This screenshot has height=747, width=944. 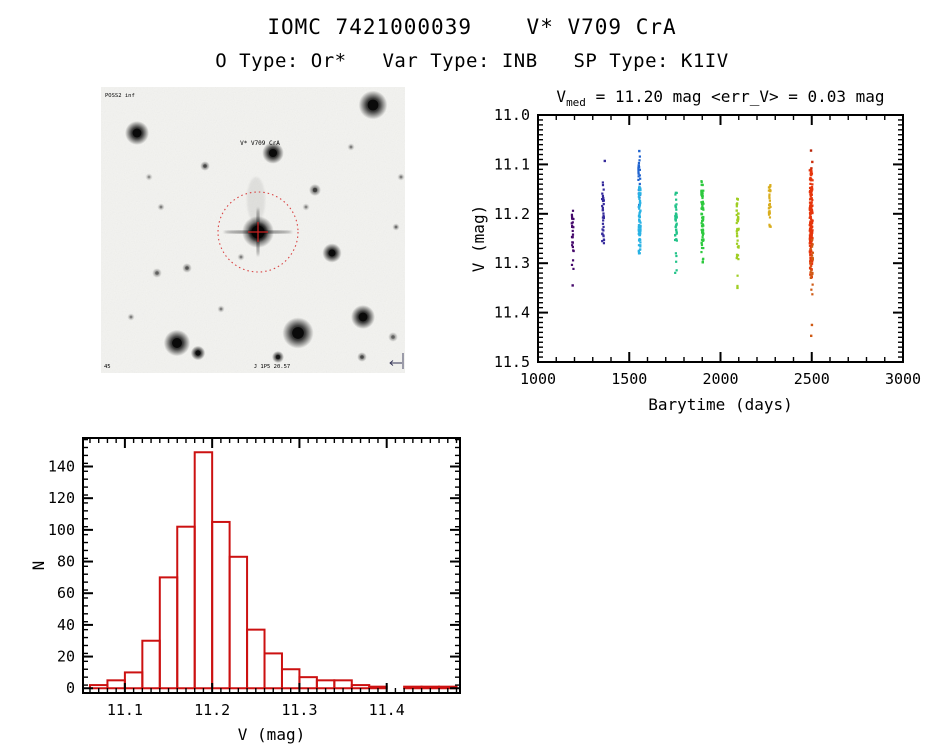 What do you see at coordinates (720, 98) in the screenshot?
I see `plot-title: Vmed = 11.20 mag <err_V> = 0.03 mag` at bounding box center [720, 98].